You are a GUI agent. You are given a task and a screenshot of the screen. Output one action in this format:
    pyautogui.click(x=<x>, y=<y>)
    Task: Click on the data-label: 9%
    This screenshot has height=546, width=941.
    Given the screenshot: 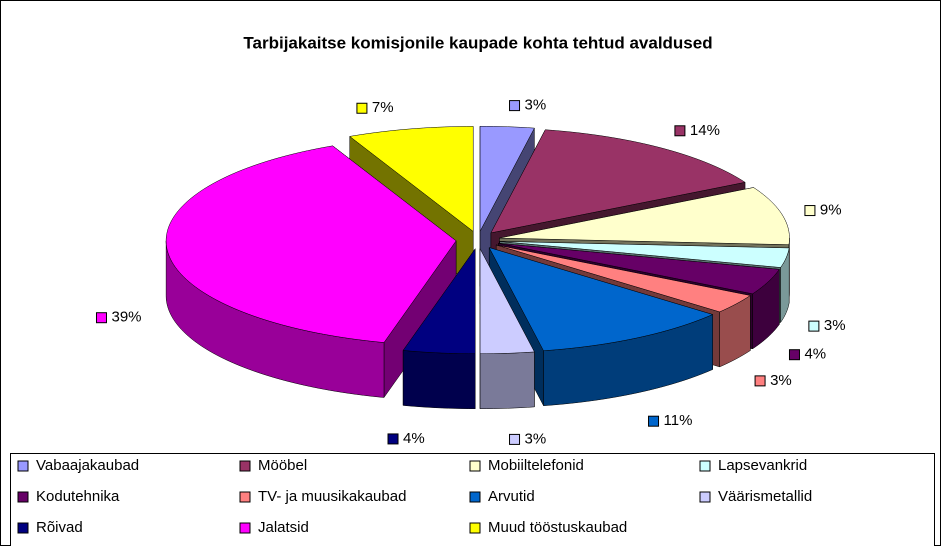 What is the action you would take?
    pyautogui.click(x=831, y=210)
    